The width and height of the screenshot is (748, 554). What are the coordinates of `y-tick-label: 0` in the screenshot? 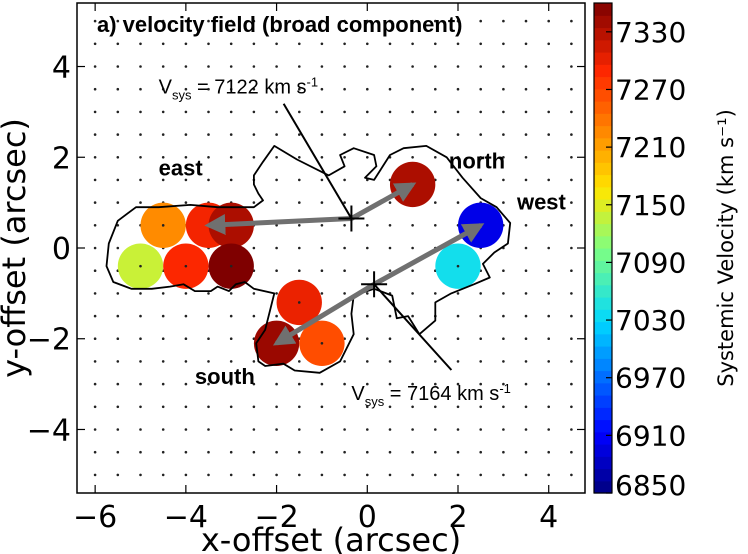 It's located at (61, 249).